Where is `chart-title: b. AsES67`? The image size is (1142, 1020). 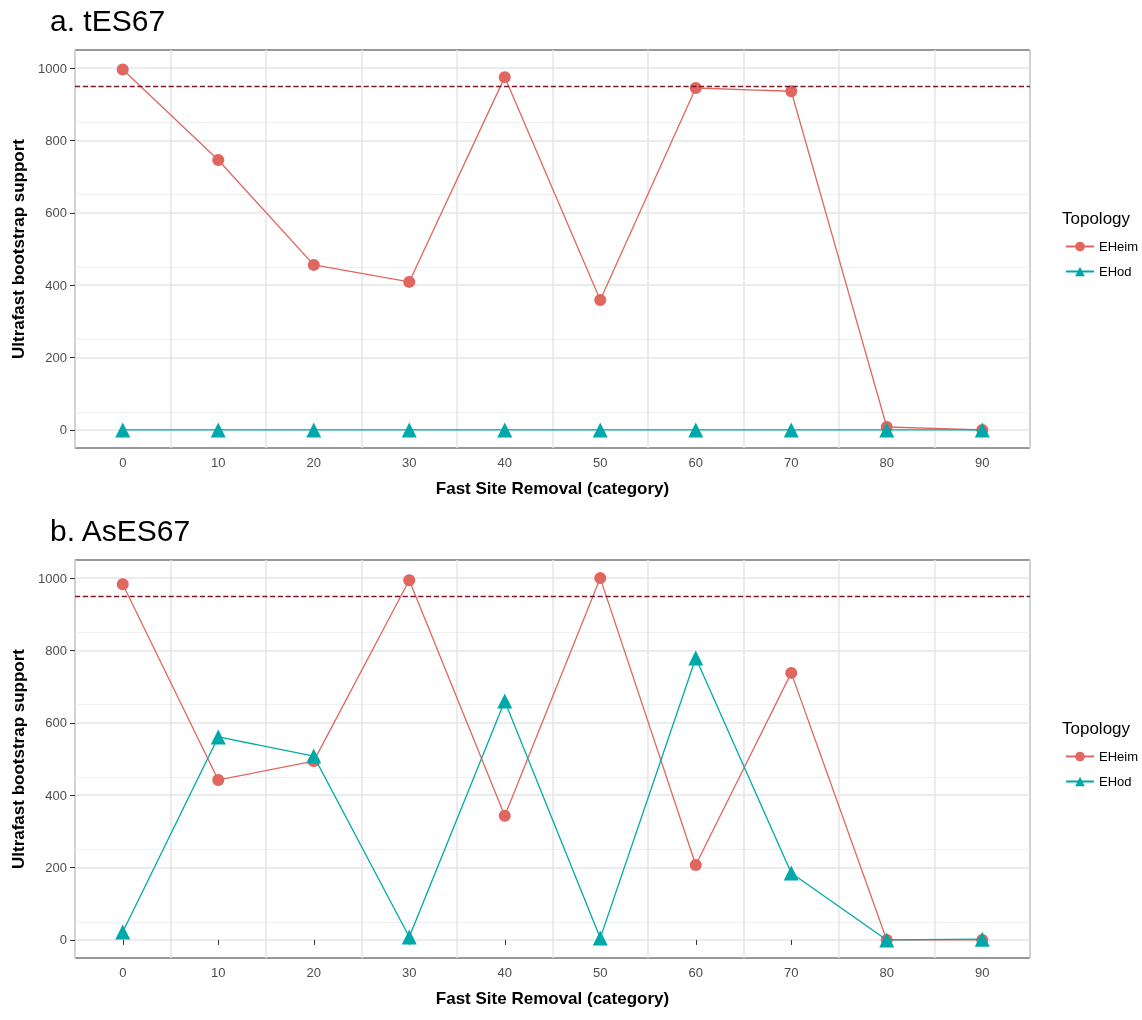
chart-title: b. AsES67 is located at coordinates (120, 530).